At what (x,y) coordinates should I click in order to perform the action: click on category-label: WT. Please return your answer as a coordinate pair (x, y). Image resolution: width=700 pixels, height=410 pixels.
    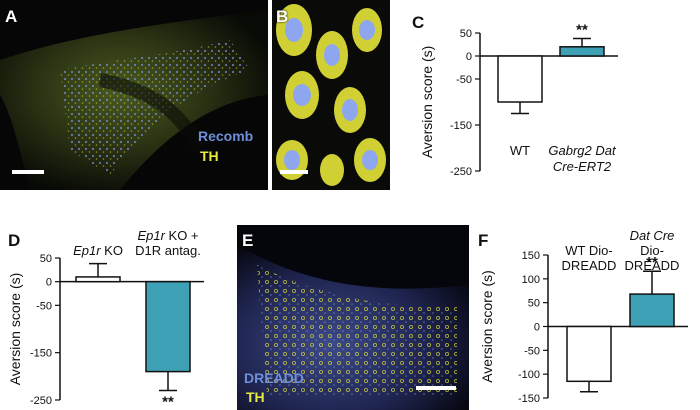
    Looking at the image, I should click on (520, 150).